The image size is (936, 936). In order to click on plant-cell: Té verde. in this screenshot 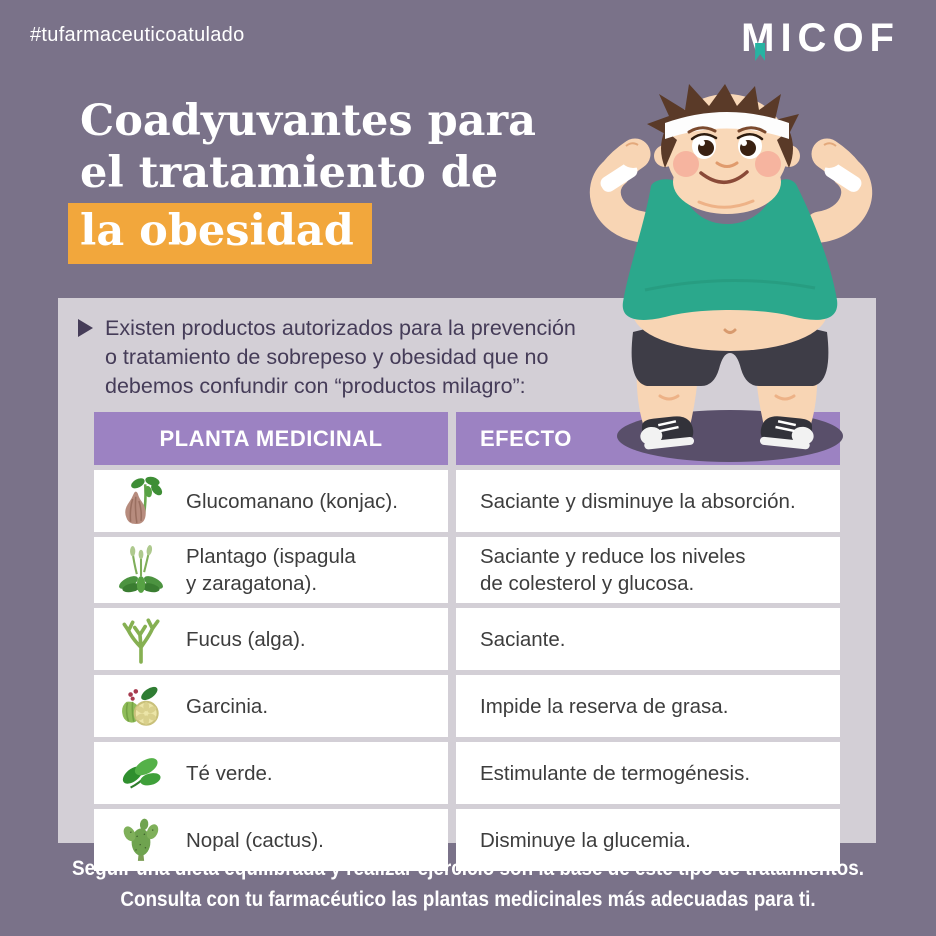, I will do `click(271, 773)`.